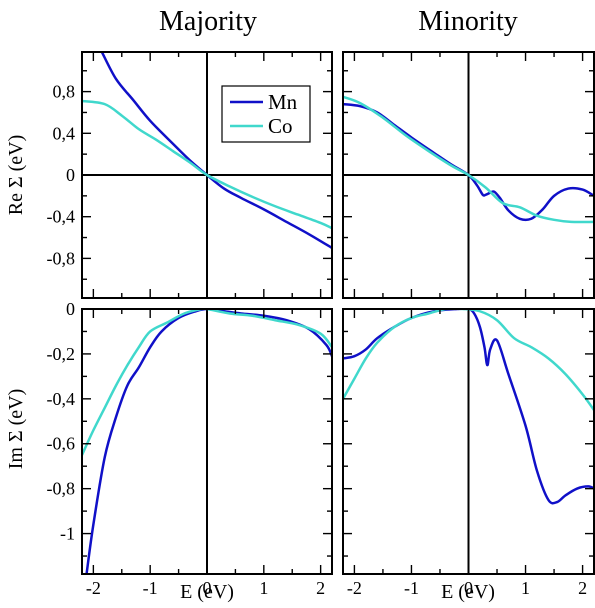  I want to click on y-tick-label: -0,6, so click(61, 444).